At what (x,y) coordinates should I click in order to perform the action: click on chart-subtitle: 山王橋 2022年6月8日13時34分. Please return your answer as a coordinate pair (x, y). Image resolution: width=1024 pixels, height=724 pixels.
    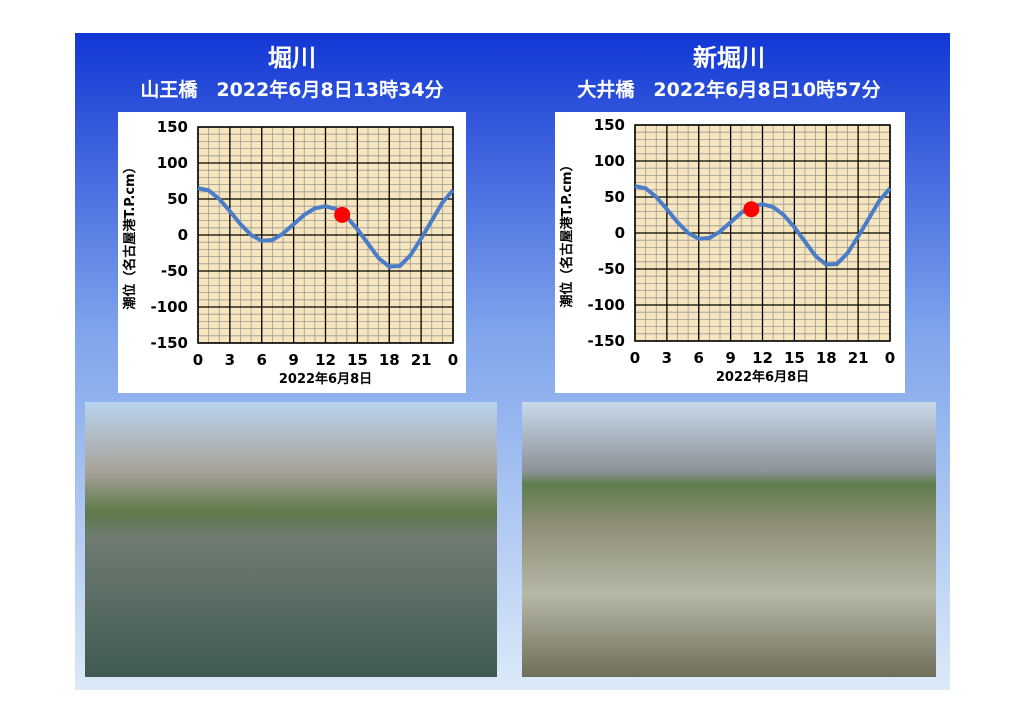
    Looking at the image, I should click on (291, 89).